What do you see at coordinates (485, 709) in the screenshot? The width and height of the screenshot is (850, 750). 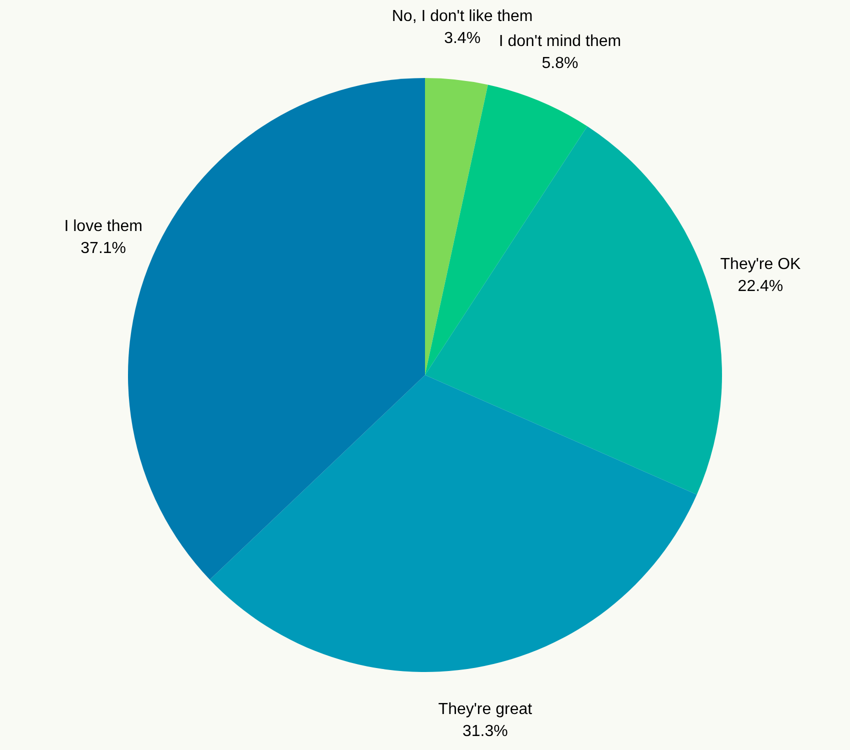 I see `slice-label: They're great` at bounding box center [485, 709].